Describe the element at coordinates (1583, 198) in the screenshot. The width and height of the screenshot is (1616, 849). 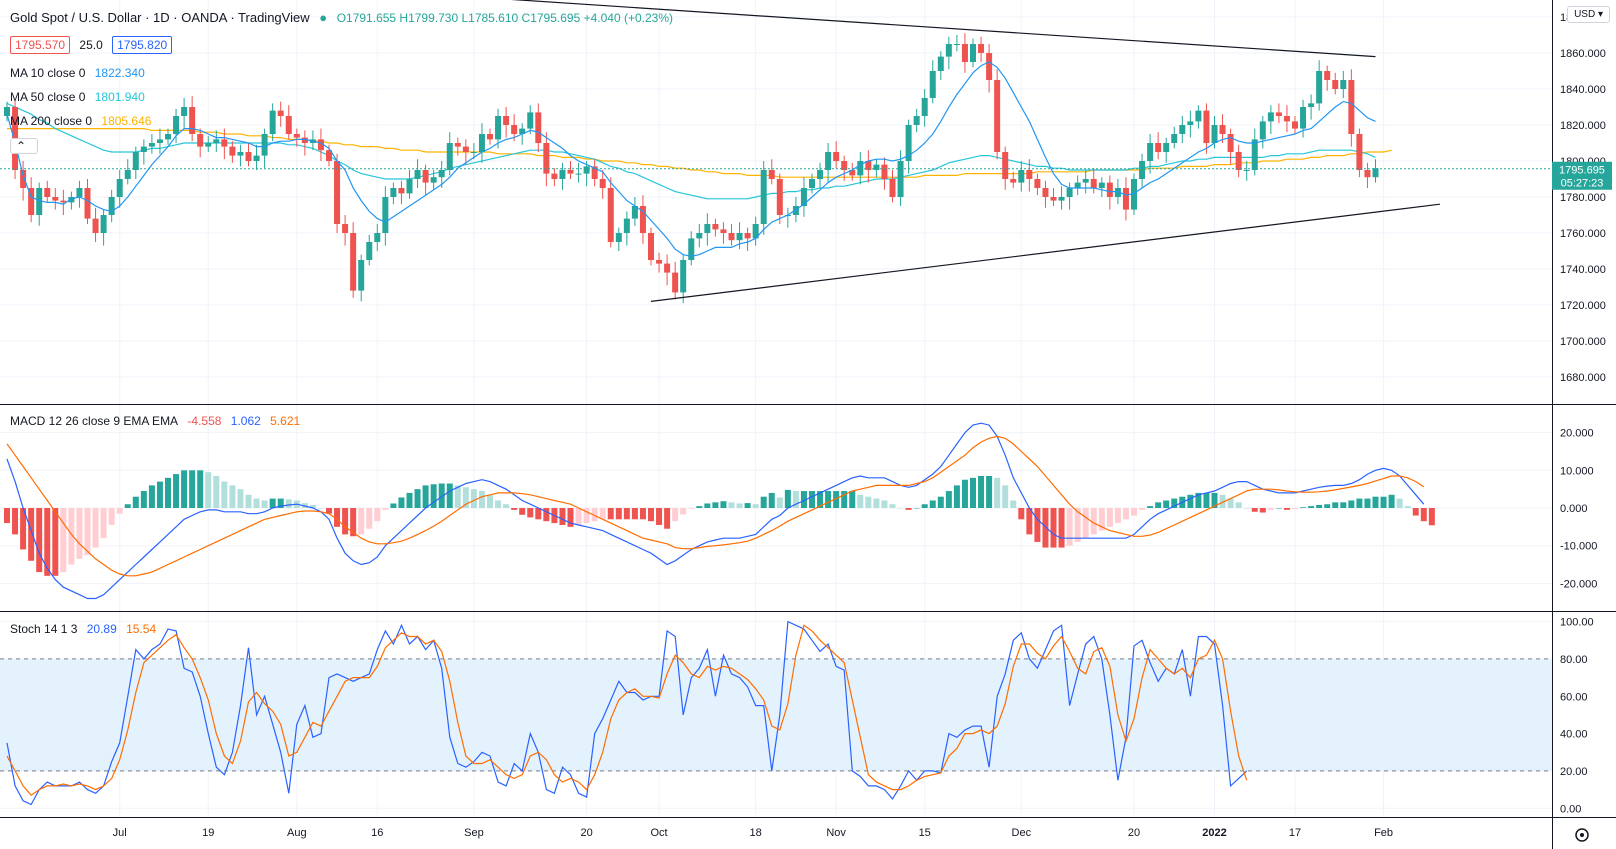
I see `y-tick-label: 1780.000` at that location.